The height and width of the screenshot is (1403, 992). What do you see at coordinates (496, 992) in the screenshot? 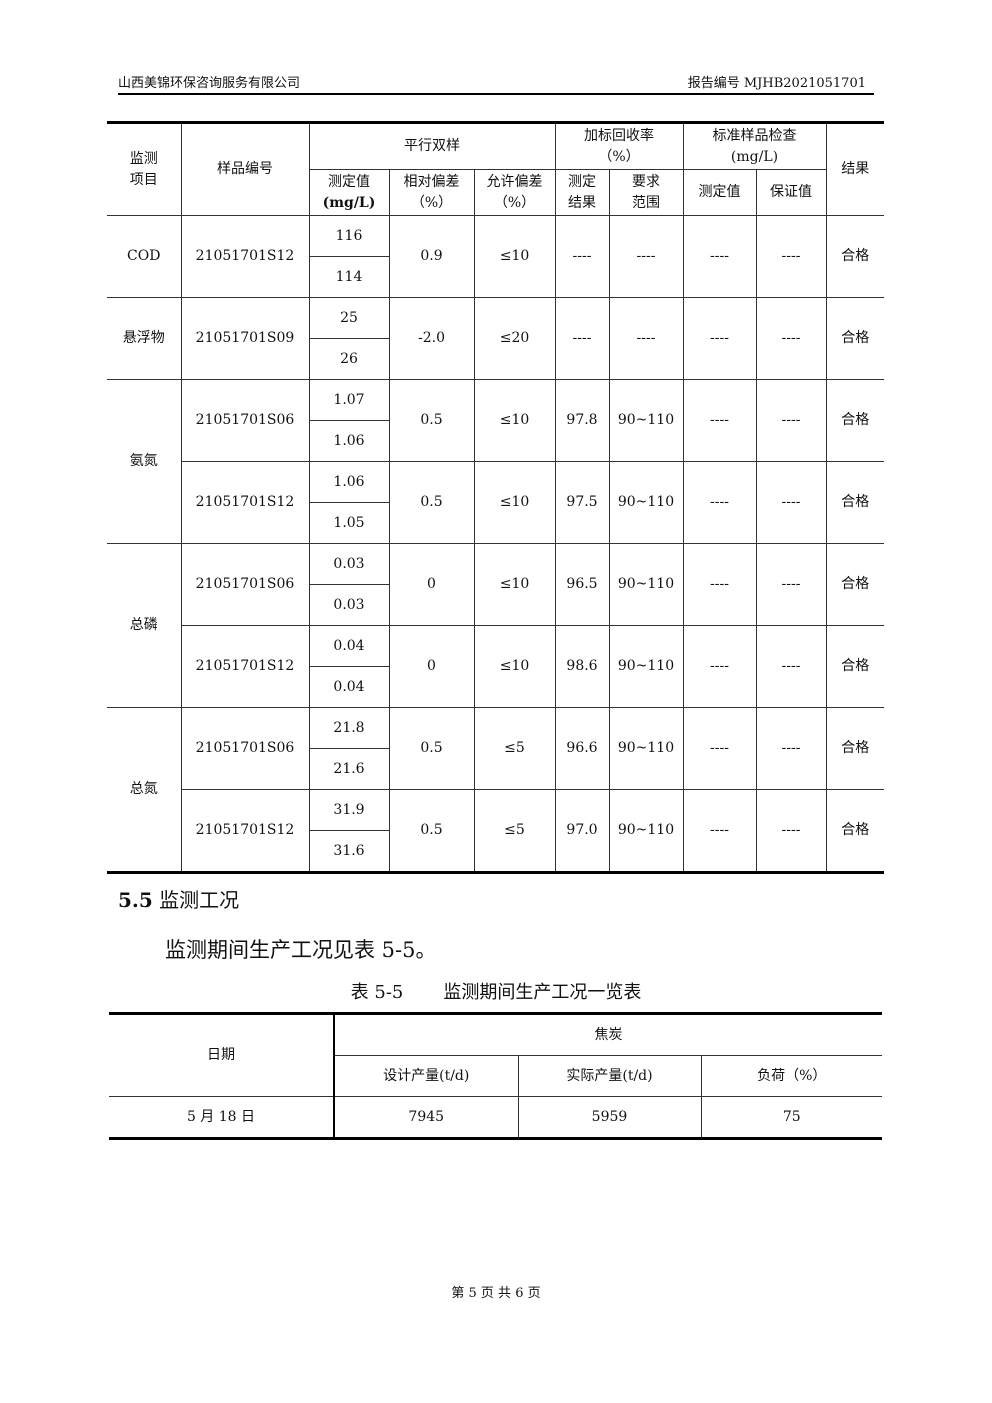
I see `table-caption: 表 5-5 监测期间生产工况一览表` at bounding box center [496, 992].